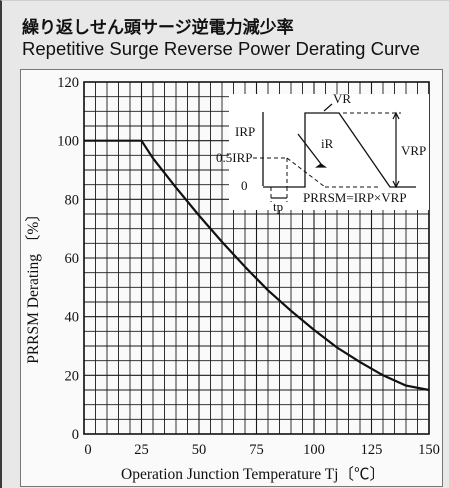 This screenshot has height=488, width=449. I want to click on inset-formula-label: PRRSM=IRP×VRP, so click(355, 197).